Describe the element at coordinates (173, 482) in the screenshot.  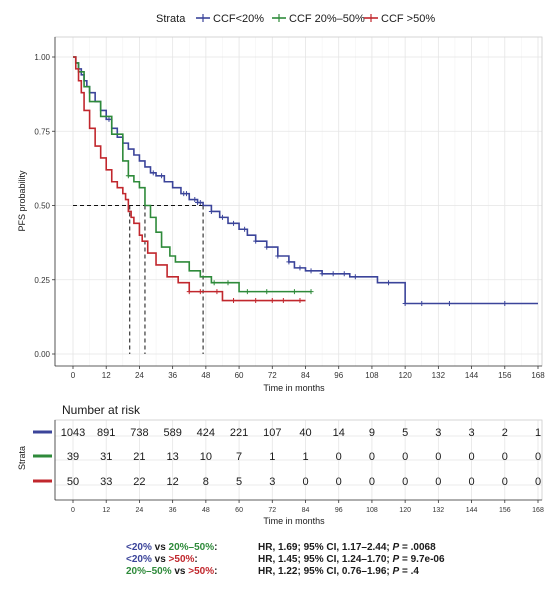
I see `risk-cell: 12` at that location.